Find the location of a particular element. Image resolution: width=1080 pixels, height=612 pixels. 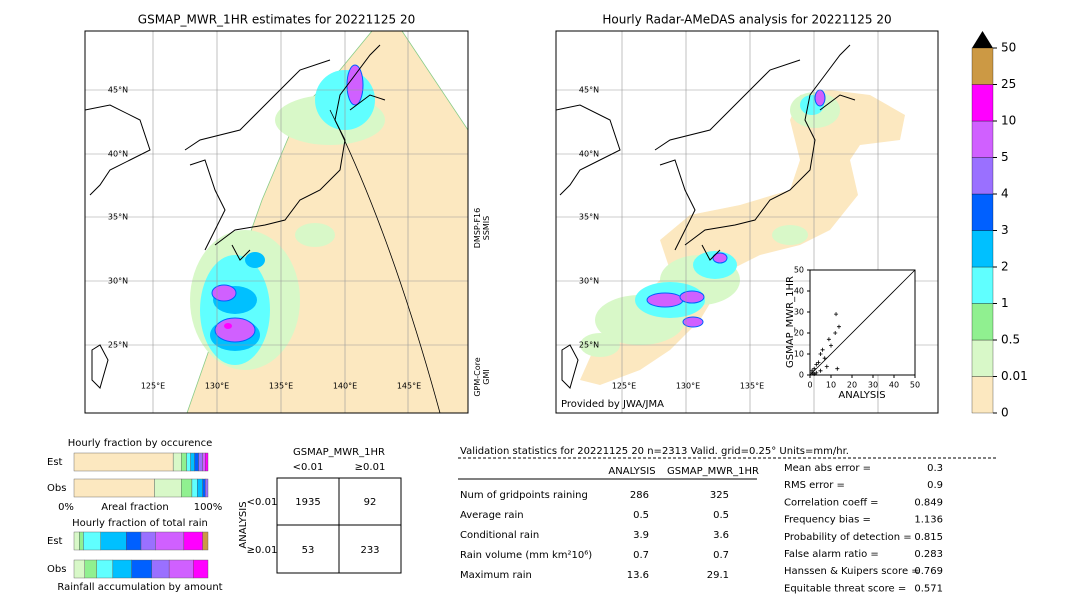

x-tick-label: 50 is located at coordinates (915, 385).